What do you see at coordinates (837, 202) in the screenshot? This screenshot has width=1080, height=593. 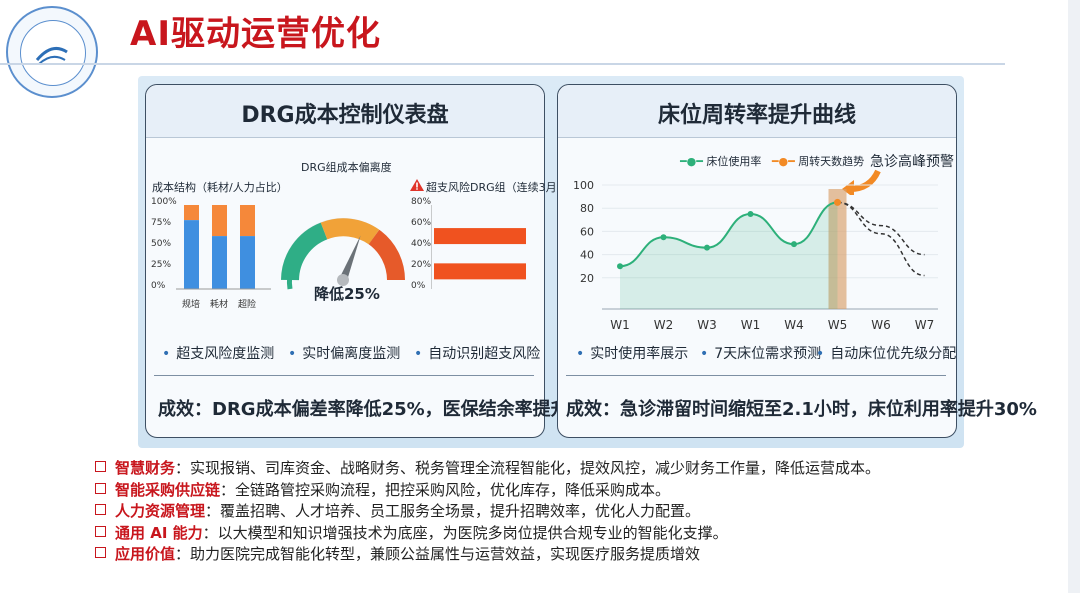 I see `trend-point` at bounding box center [837, 202].